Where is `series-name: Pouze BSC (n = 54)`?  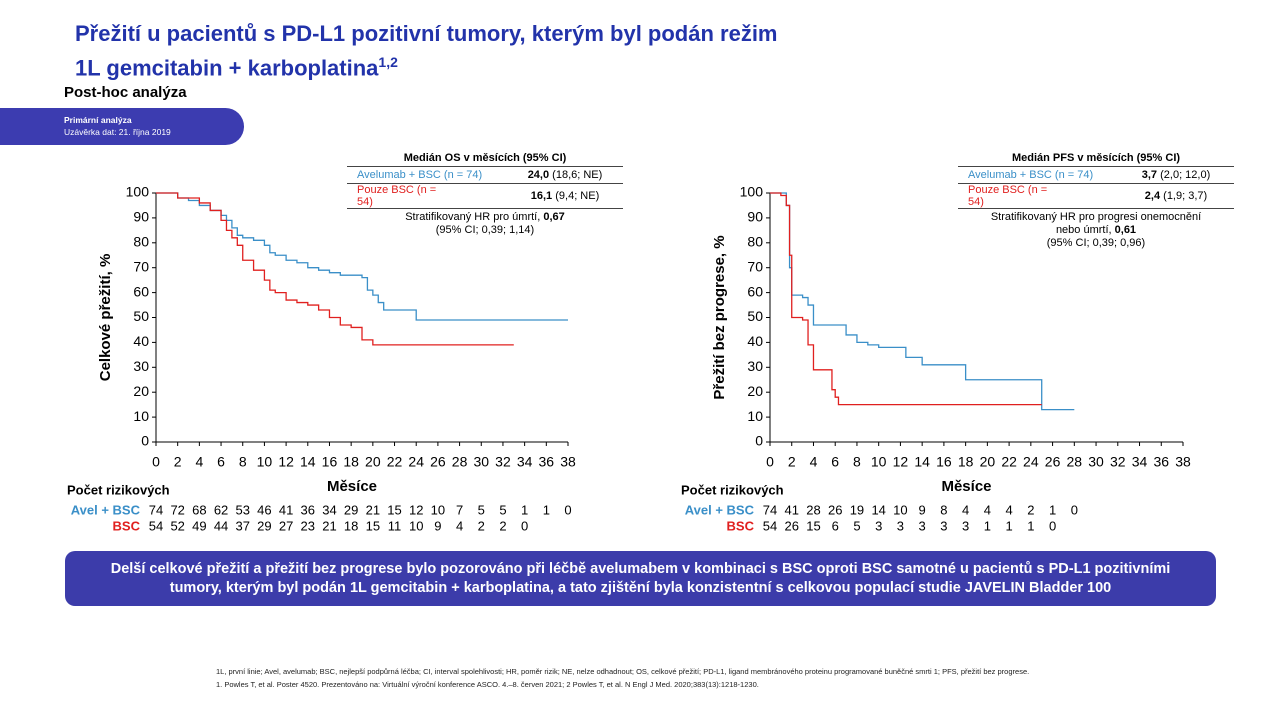 series-name: Pouze BSC (n = 54) is located at coordinates (397, 196).